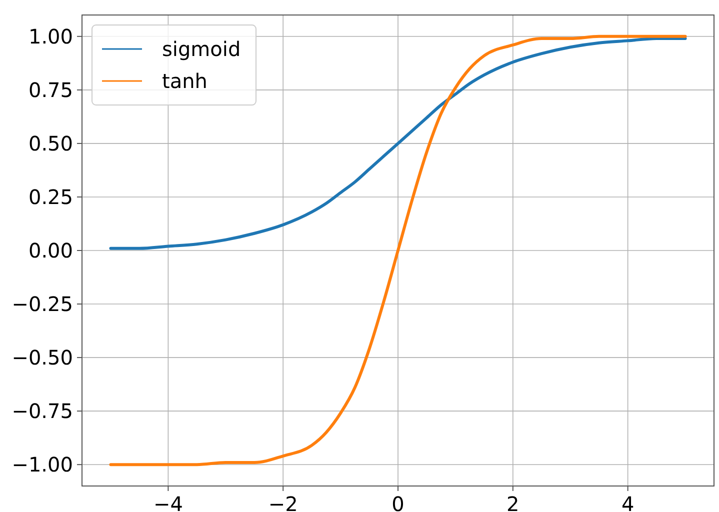 Image resolution: width=719 pixels, height=512 pixels. What do you see at coordinates (42, 411) in the screenshot?
I see `y-tick-label: −0.75` at bounding box center [42, 411].